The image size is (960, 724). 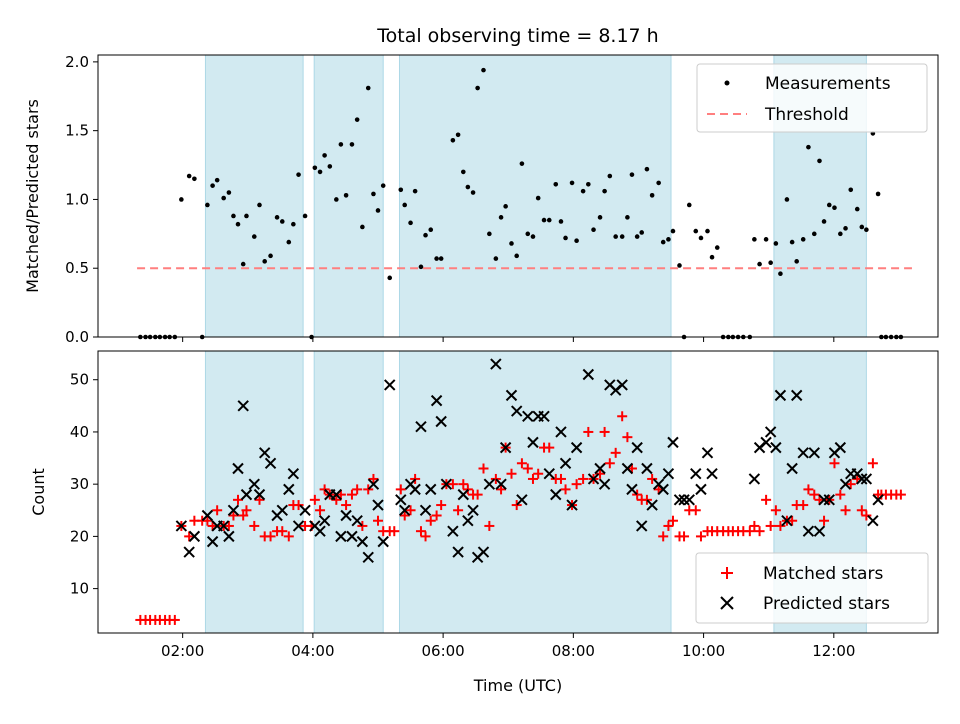 I want to click on top-y-ticks: 0.0 0.5 1.0 1.5 2.0, so click(x=81, y=199).